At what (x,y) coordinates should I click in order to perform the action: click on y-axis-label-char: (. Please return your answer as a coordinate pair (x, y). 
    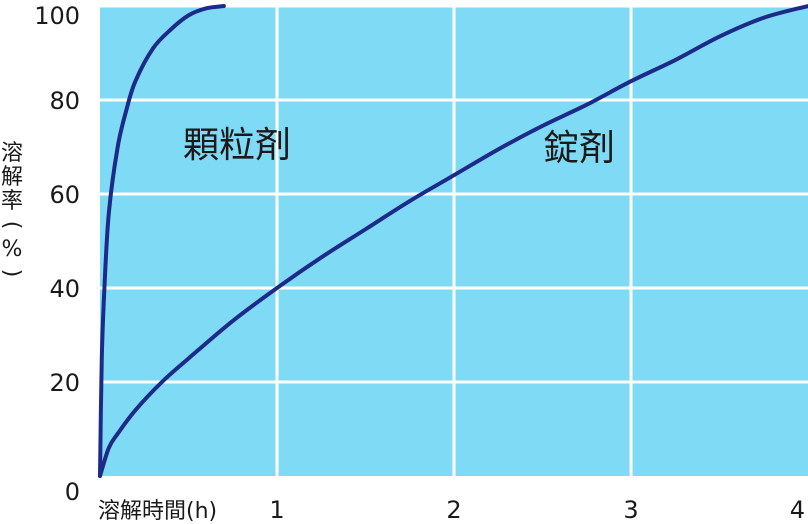
    Looking at the image, I should click on (12, 225).